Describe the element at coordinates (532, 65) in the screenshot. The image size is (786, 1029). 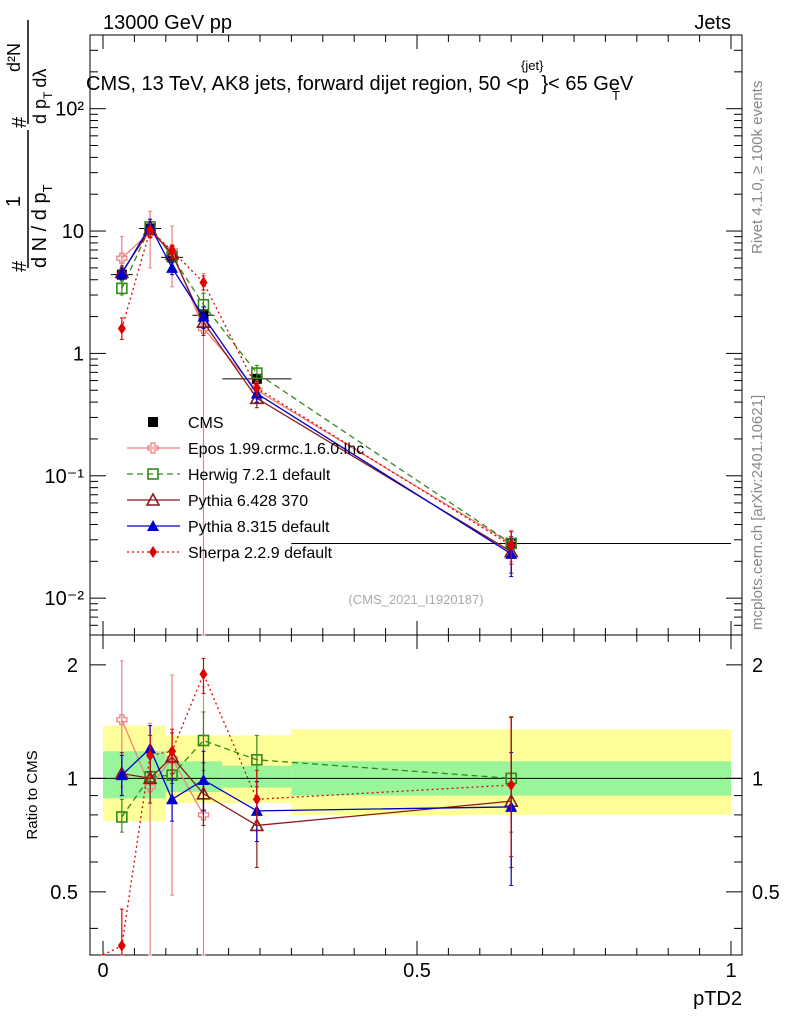
I see `title-sup: {jet}` at that location.